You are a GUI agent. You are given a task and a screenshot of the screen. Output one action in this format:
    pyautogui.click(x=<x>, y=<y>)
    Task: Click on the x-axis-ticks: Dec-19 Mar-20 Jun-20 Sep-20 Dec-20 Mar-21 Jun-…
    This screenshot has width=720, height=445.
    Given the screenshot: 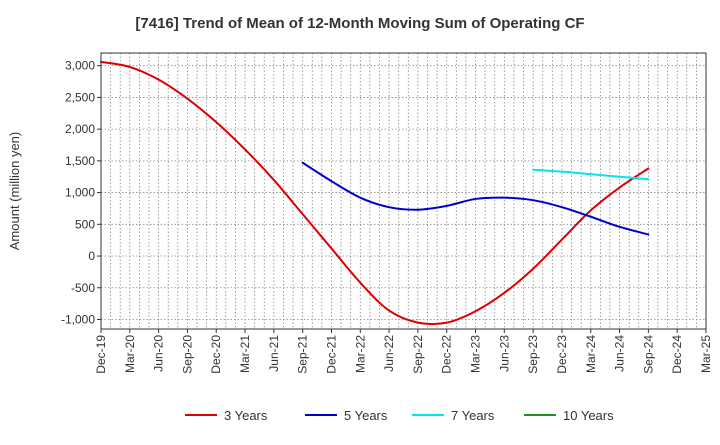 What is the action you would take?
    pyautogui.click(x=403, y=351)
    